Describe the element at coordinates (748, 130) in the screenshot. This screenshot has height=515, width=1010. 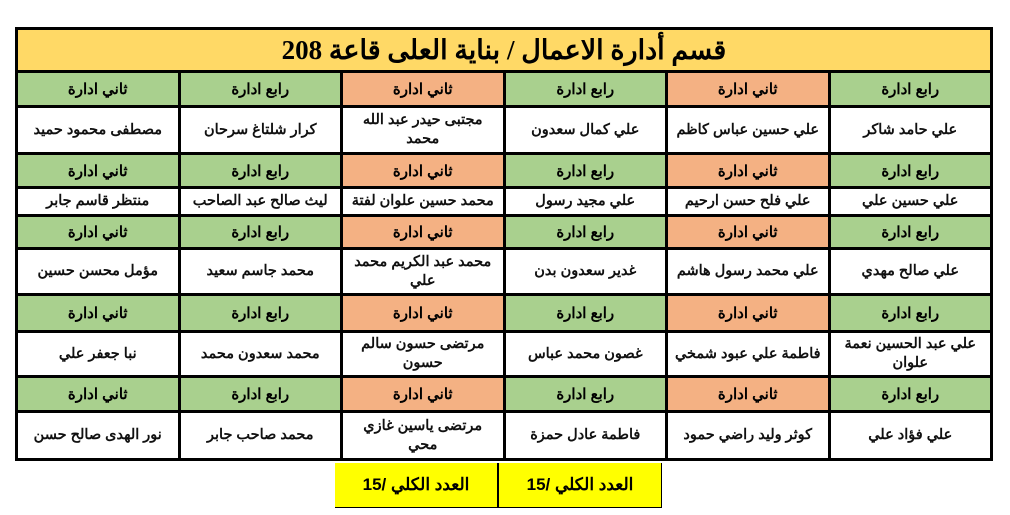
I see `student-name-cell: علي حسين عباس كاظم` at that location.